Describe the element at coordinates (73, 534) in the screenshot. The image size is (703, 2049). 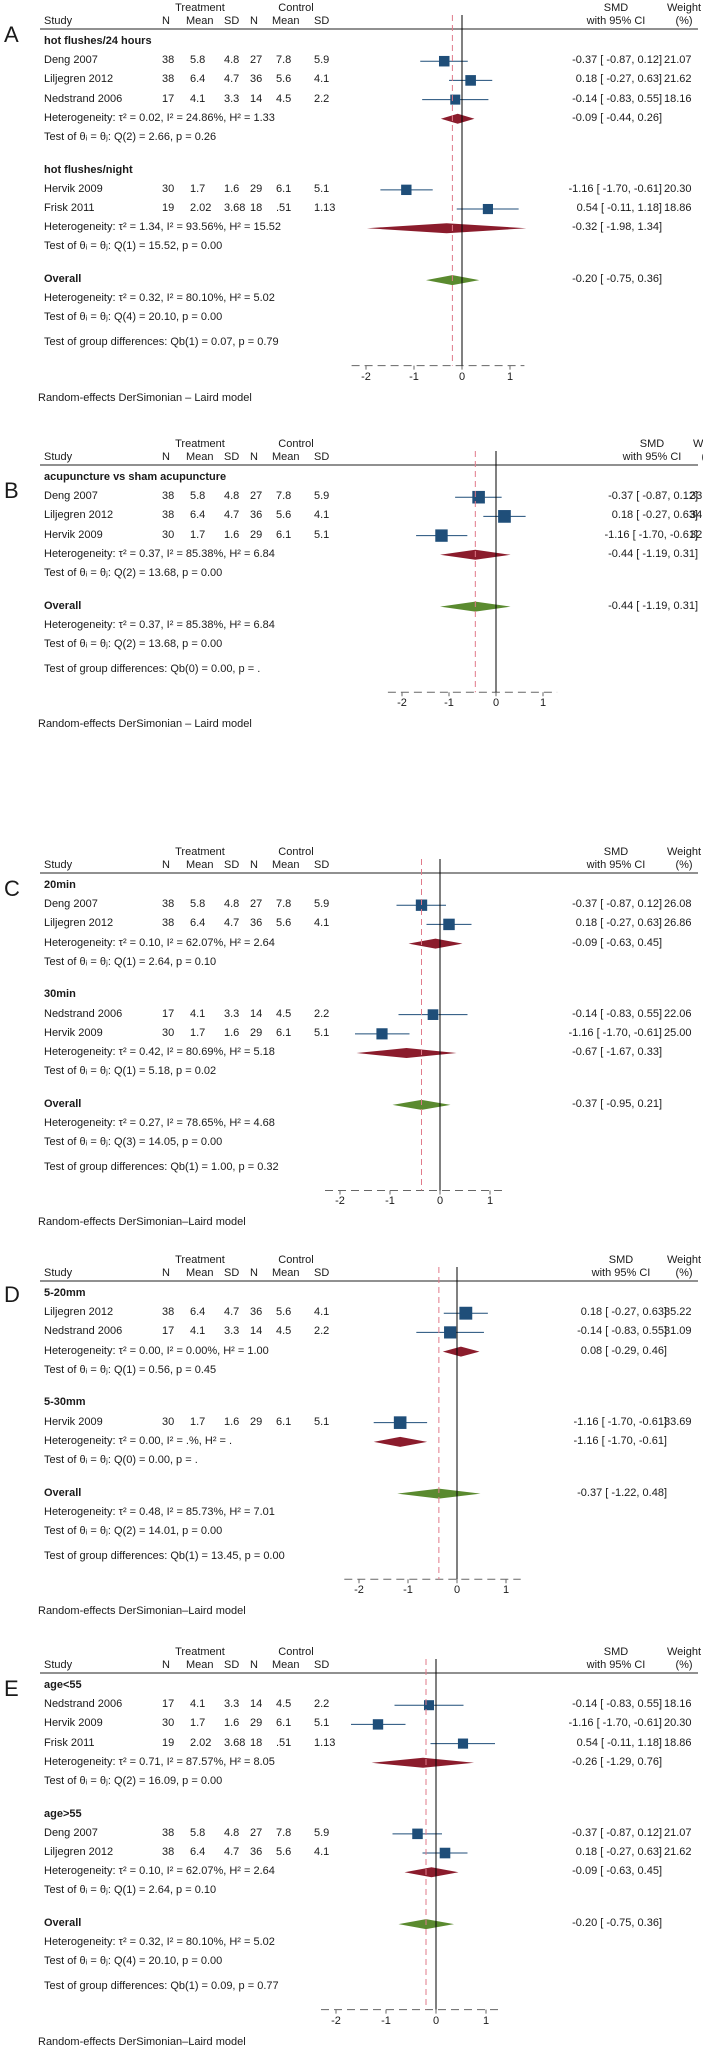
I see `study-name: Hervik 2009` at that location.